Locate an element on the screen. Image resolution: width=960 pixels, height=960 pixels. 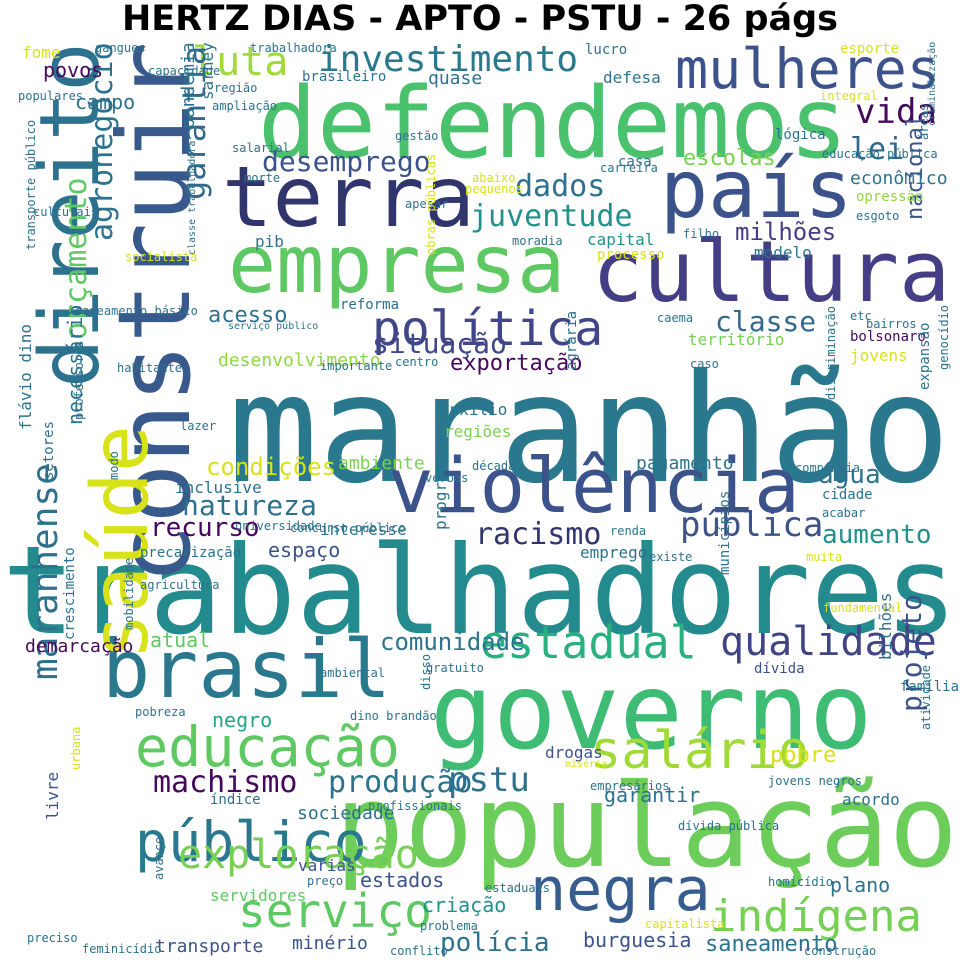
word-garantir: garantir is located at coordinates (652, 795).